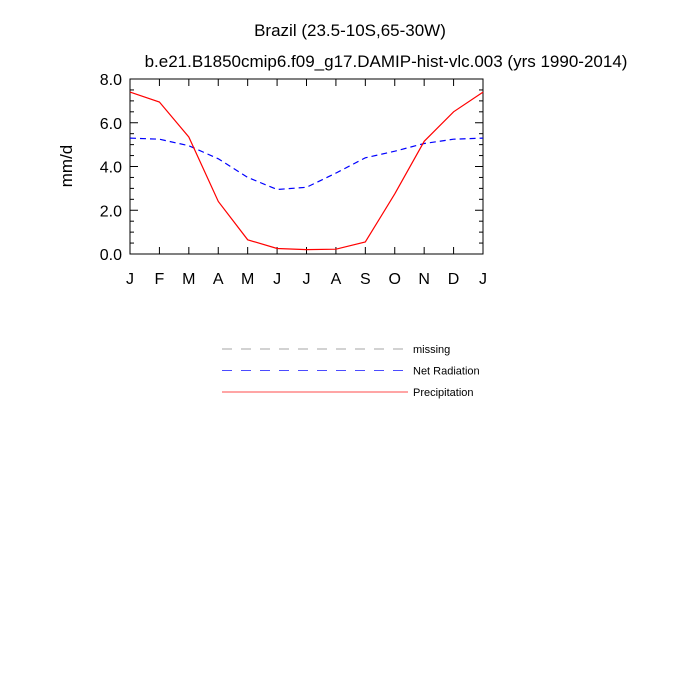 This screenshot has width=700, height=700. I want to click on plot-border, so click(306, 166).